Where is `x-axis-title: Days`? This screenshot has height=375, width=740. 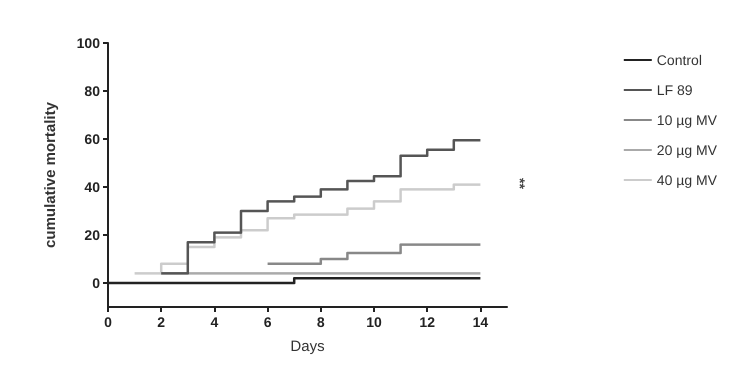
x-axis-title: Days is located at coordinates (307, 346).